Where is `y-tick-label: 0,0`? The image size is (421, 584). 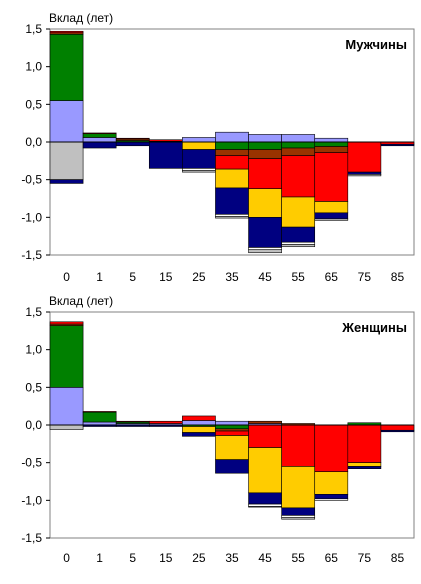 y-tick-label: 0,0 is located at coordinates (33, 142).